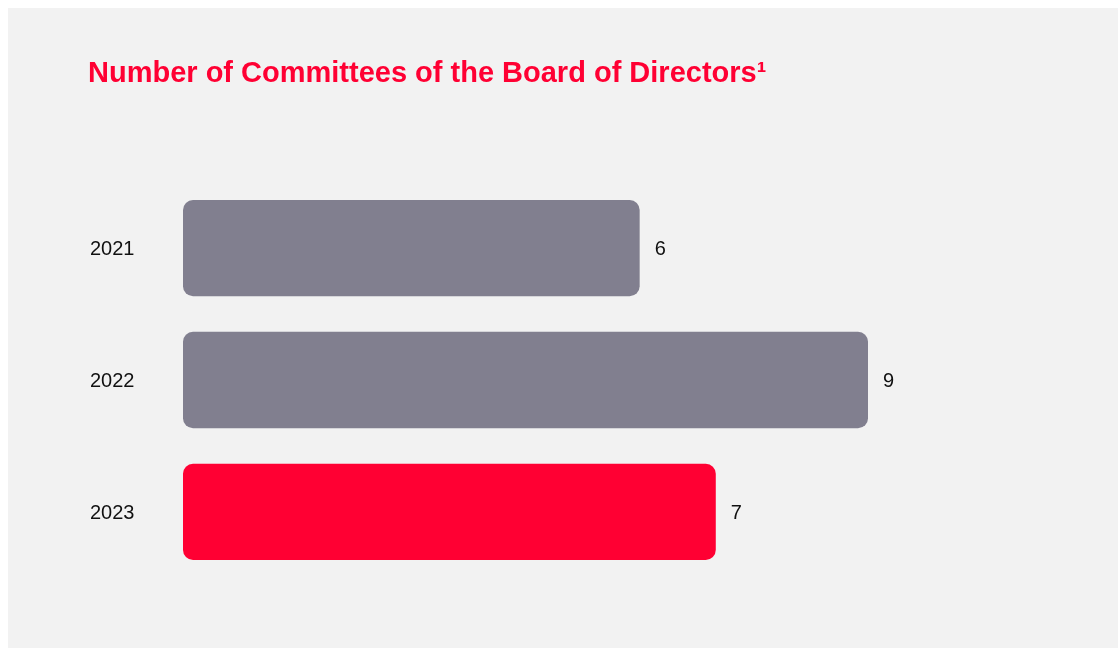 This screenshot has height=648, width=1118. I want to click on y-tick-label: 2023, so click(112, 511).